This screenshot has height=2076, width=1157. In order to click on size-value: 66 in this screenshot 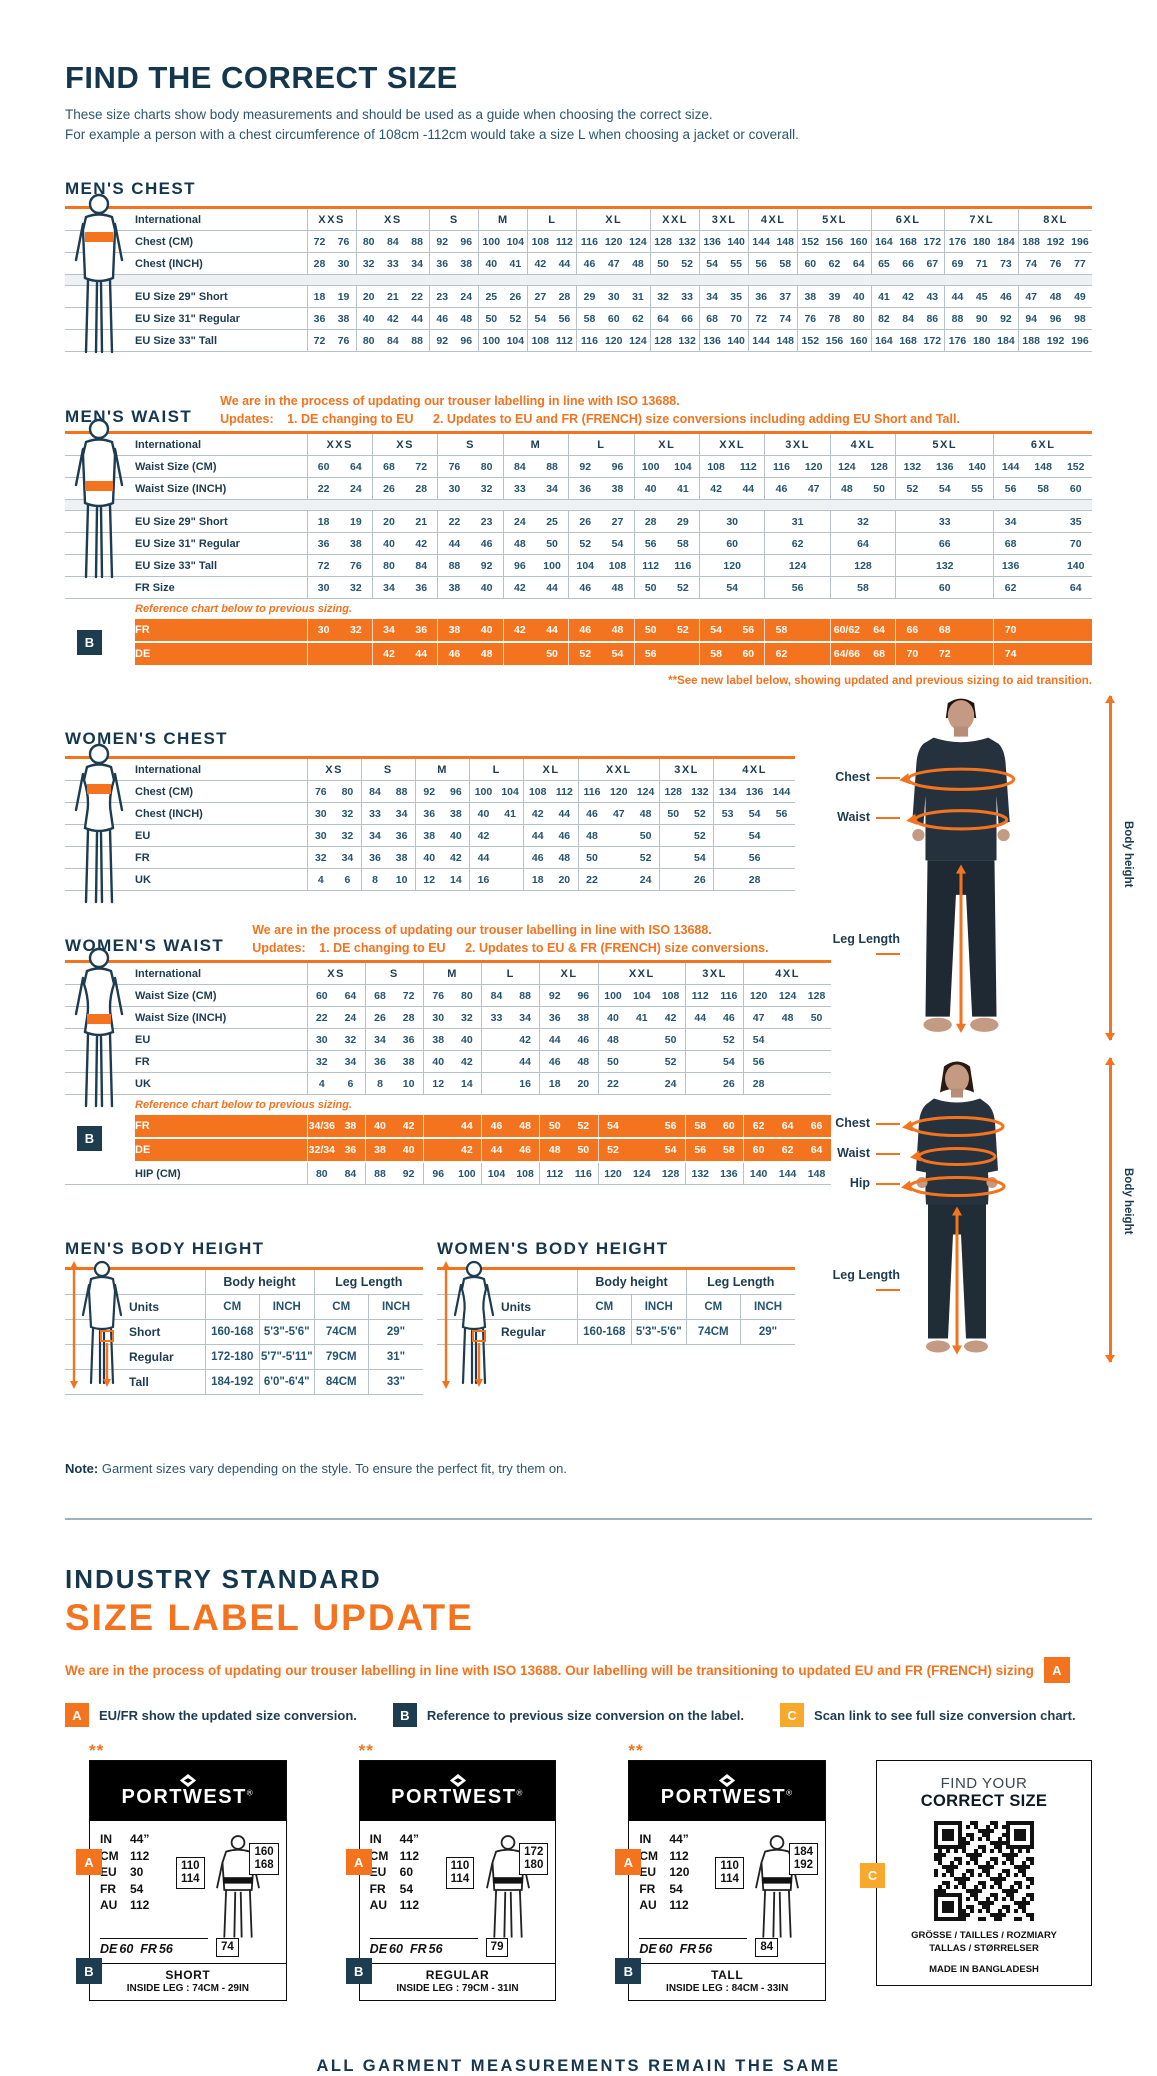, I will do `click(908, 263)`.